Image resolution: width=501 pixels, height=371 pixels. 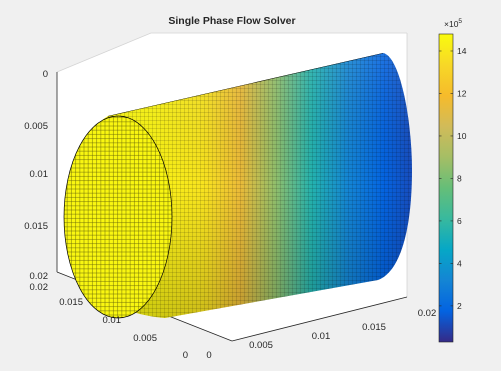 What do you see at coordinates (446, 188) in the screenshot?
I see `colorbar-ramp` at bounding box center [446, 188].